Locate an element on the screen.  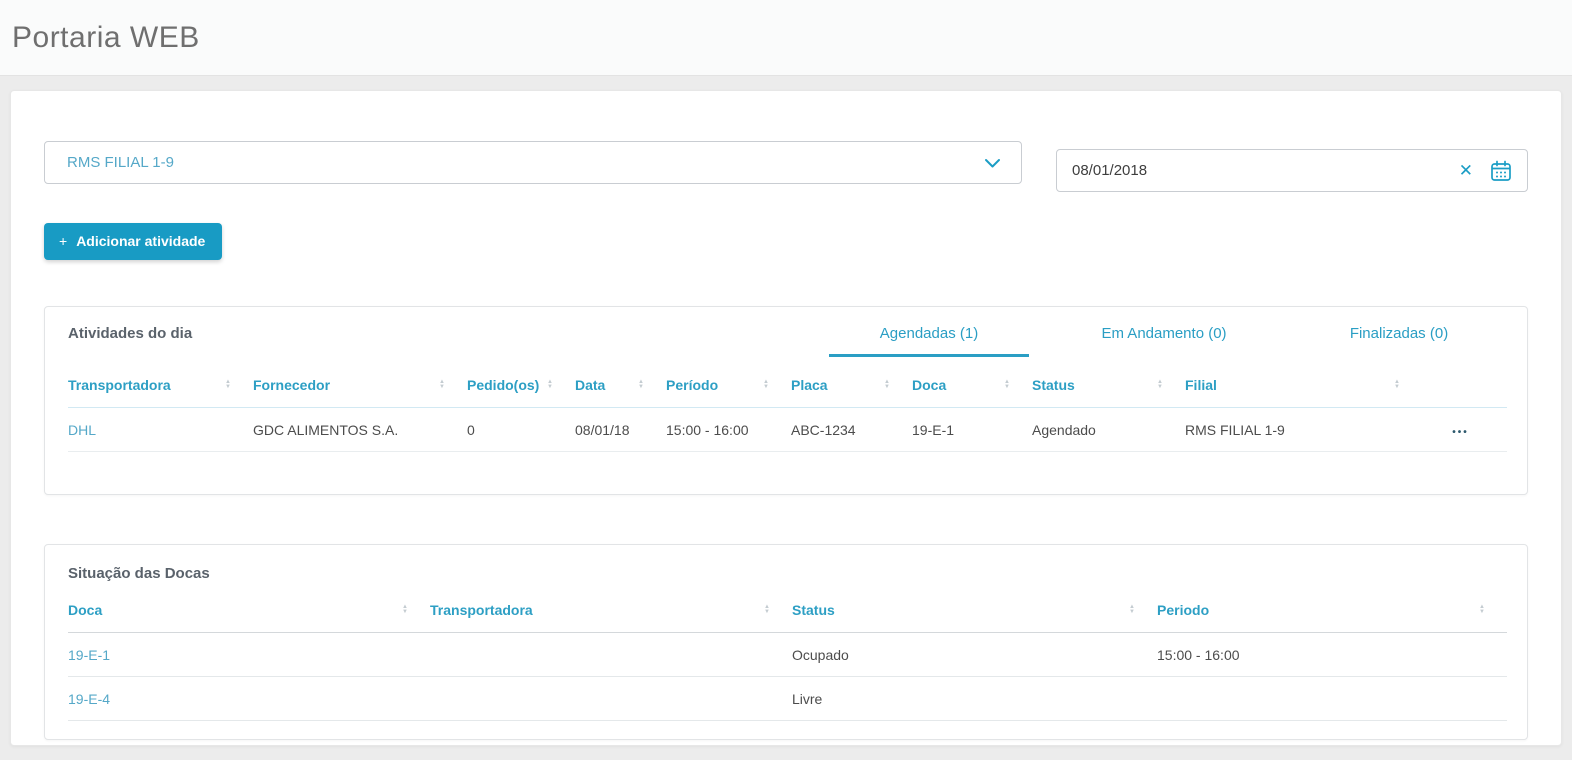
carrier-link: DHL is located at coordinates (82, 430).